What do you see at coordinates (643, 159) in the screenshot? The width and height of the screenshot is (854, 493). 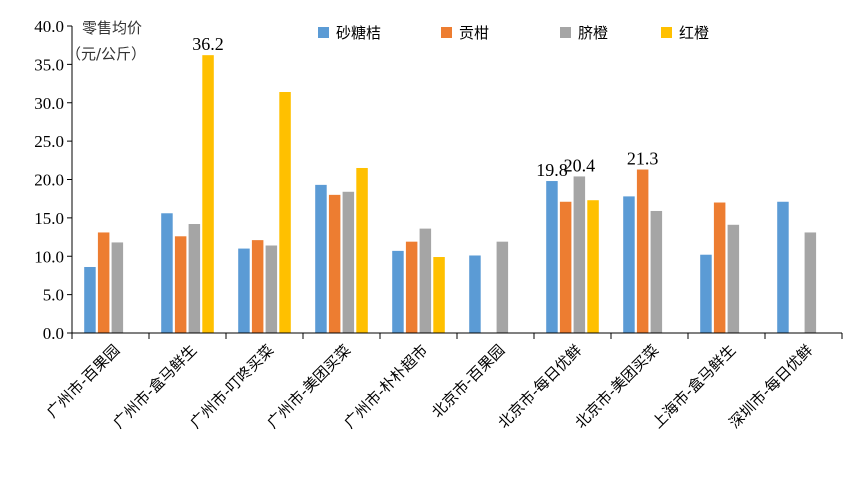 I see `data-label: 21.3` at bounding box center [643, 159].